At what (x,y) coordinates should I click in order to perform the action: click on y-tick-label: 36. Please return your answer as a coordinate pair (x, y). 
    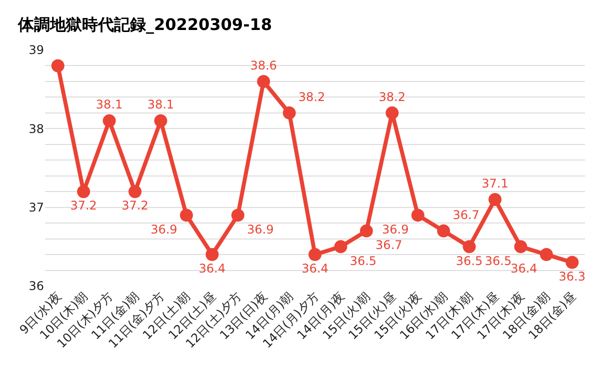
    Looking at the image, I should click on (36, 286).